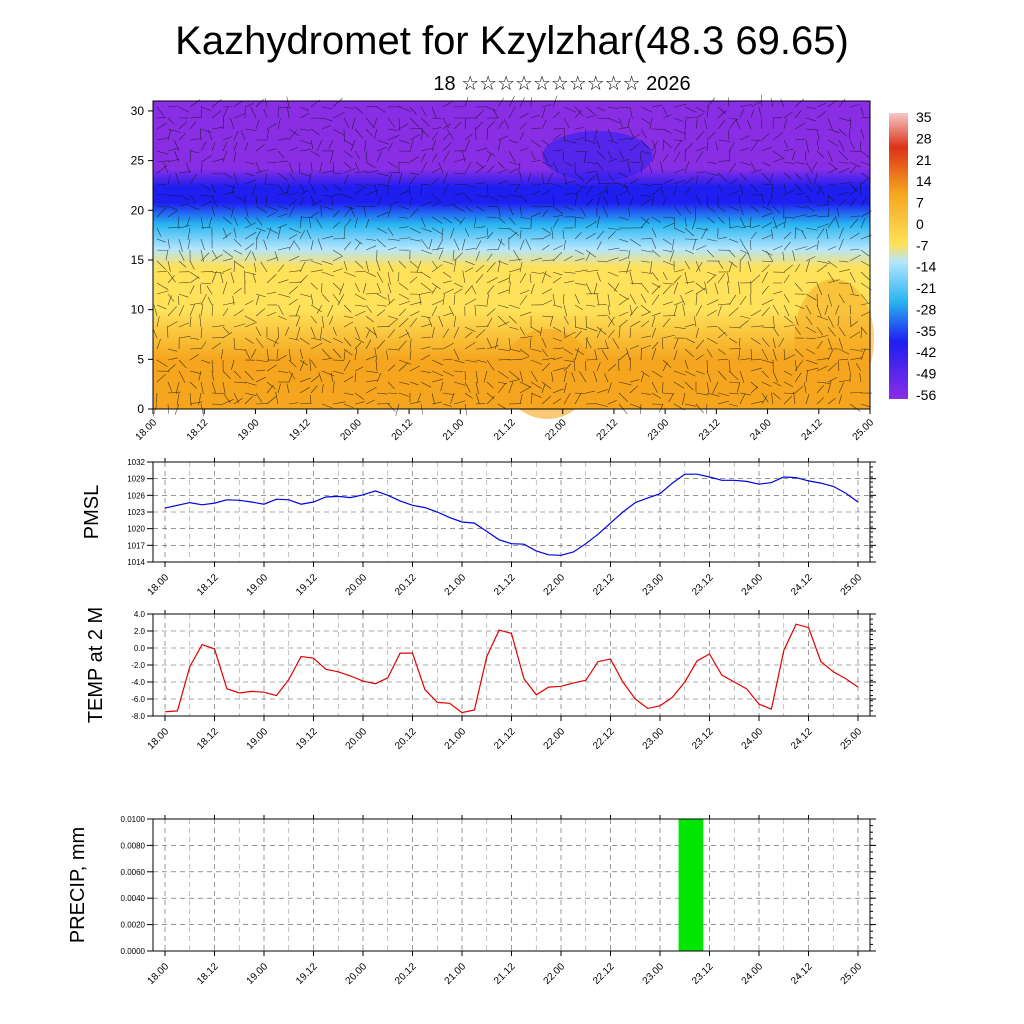  I want to click on y-tick-label: -8.0, so click(138, 716).